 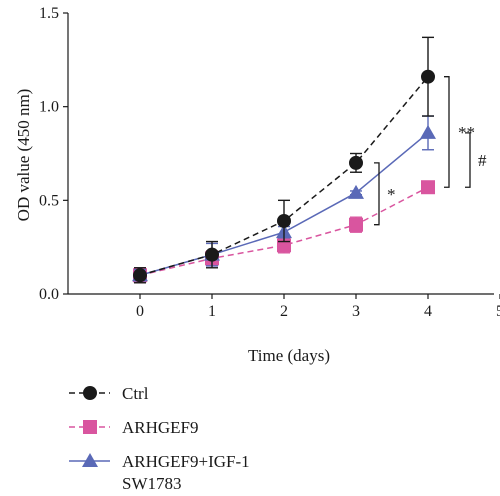 I want to click on y-tick-label: 1.5, so click(x=49, y=13).